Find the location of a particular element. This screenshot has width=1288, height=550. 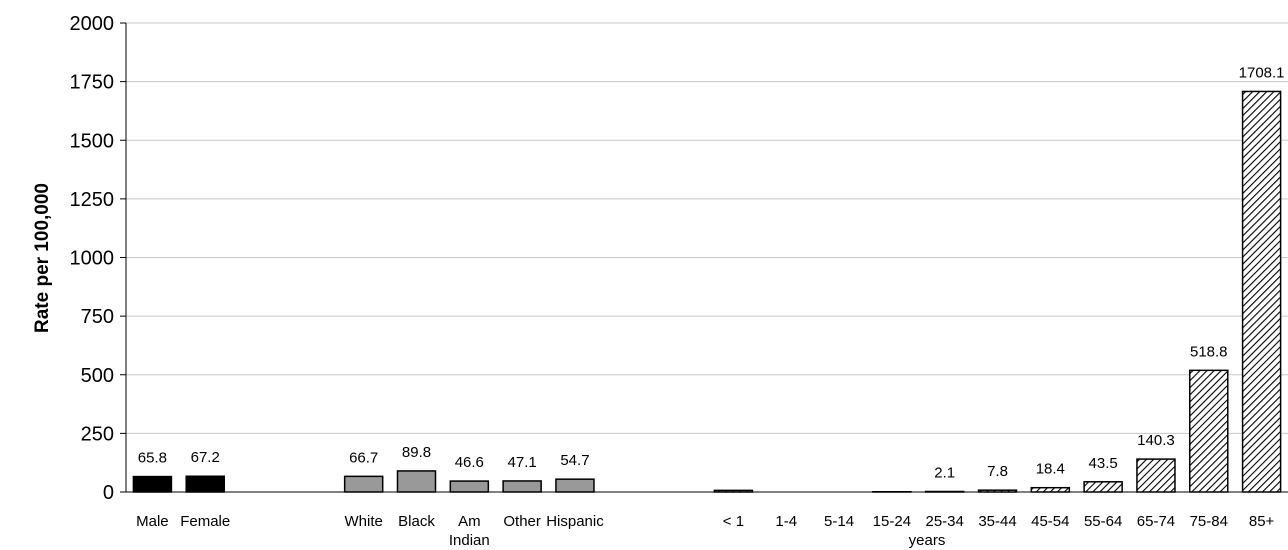

y-tick-label: 1250 is located at coordinates (92, 200).